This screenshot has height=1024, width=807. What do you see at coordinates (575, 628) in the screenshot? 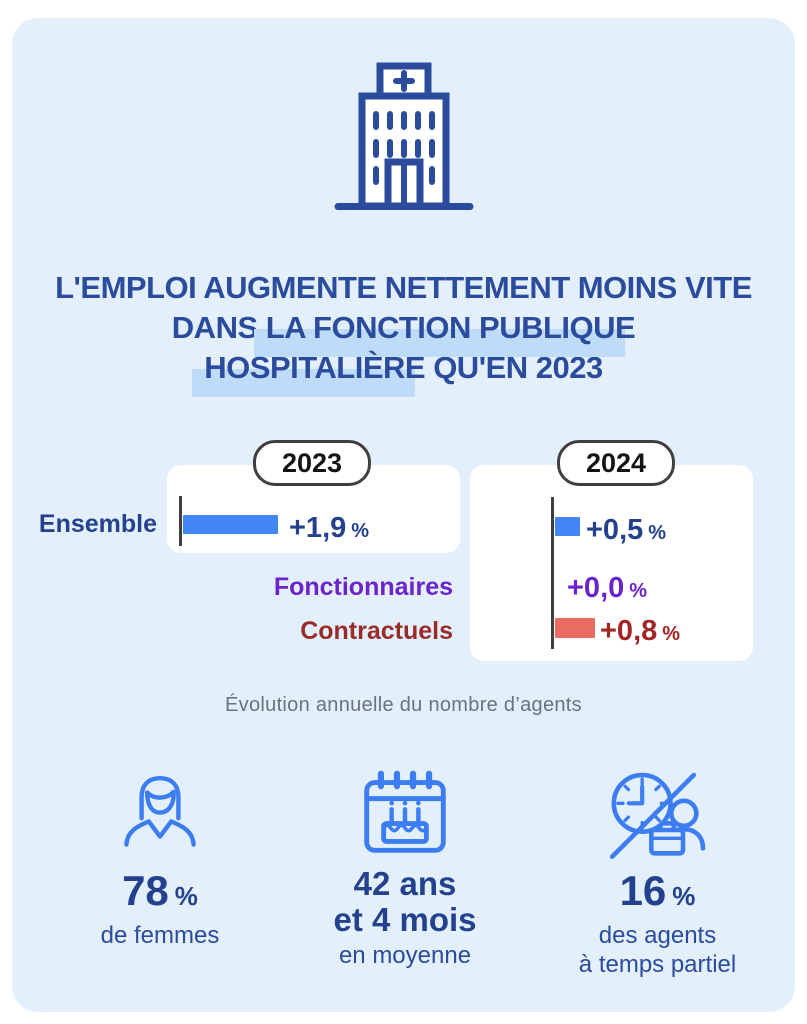
I see `bar-2024-contractuels` at bounding box center [575, 628].